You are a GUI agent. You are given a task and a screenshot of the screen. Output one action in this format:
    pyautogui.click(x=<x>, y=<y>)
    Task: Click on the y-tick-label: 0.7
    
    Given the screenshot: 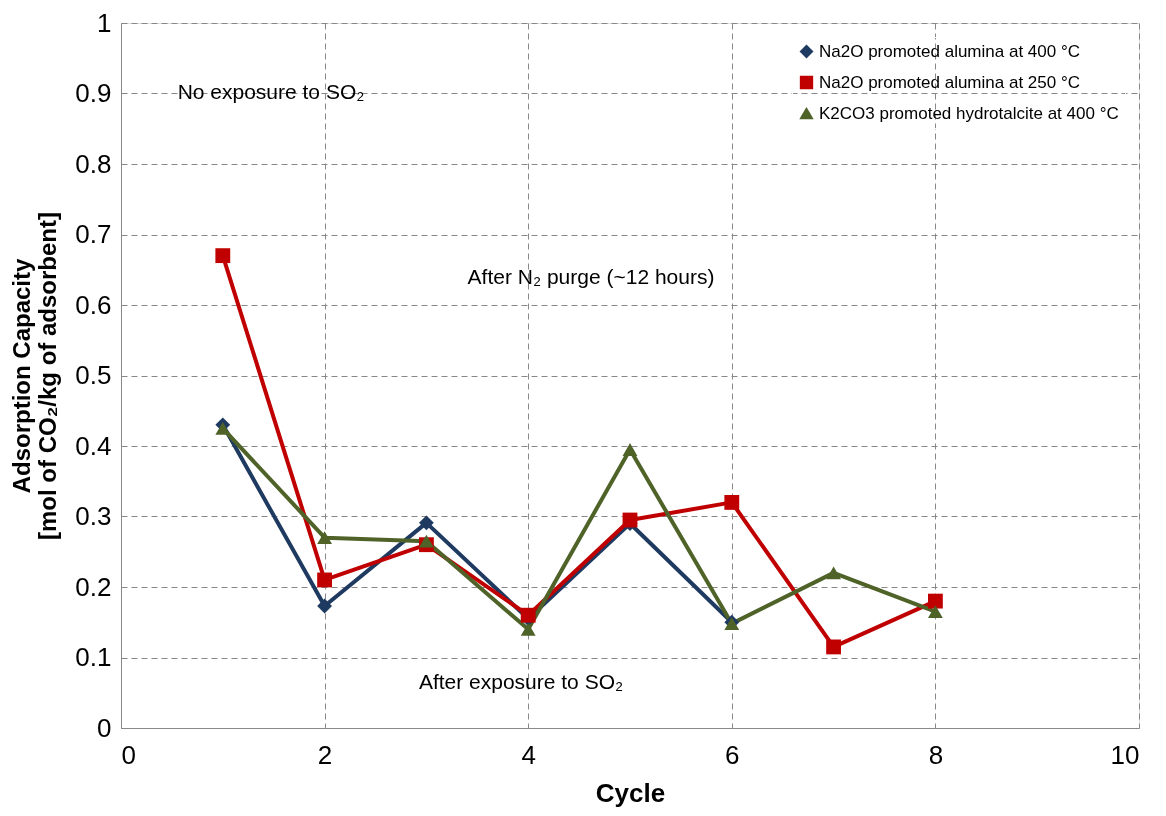 What is the action you would take?
    pyautogui.click(x=93, y=234)
    